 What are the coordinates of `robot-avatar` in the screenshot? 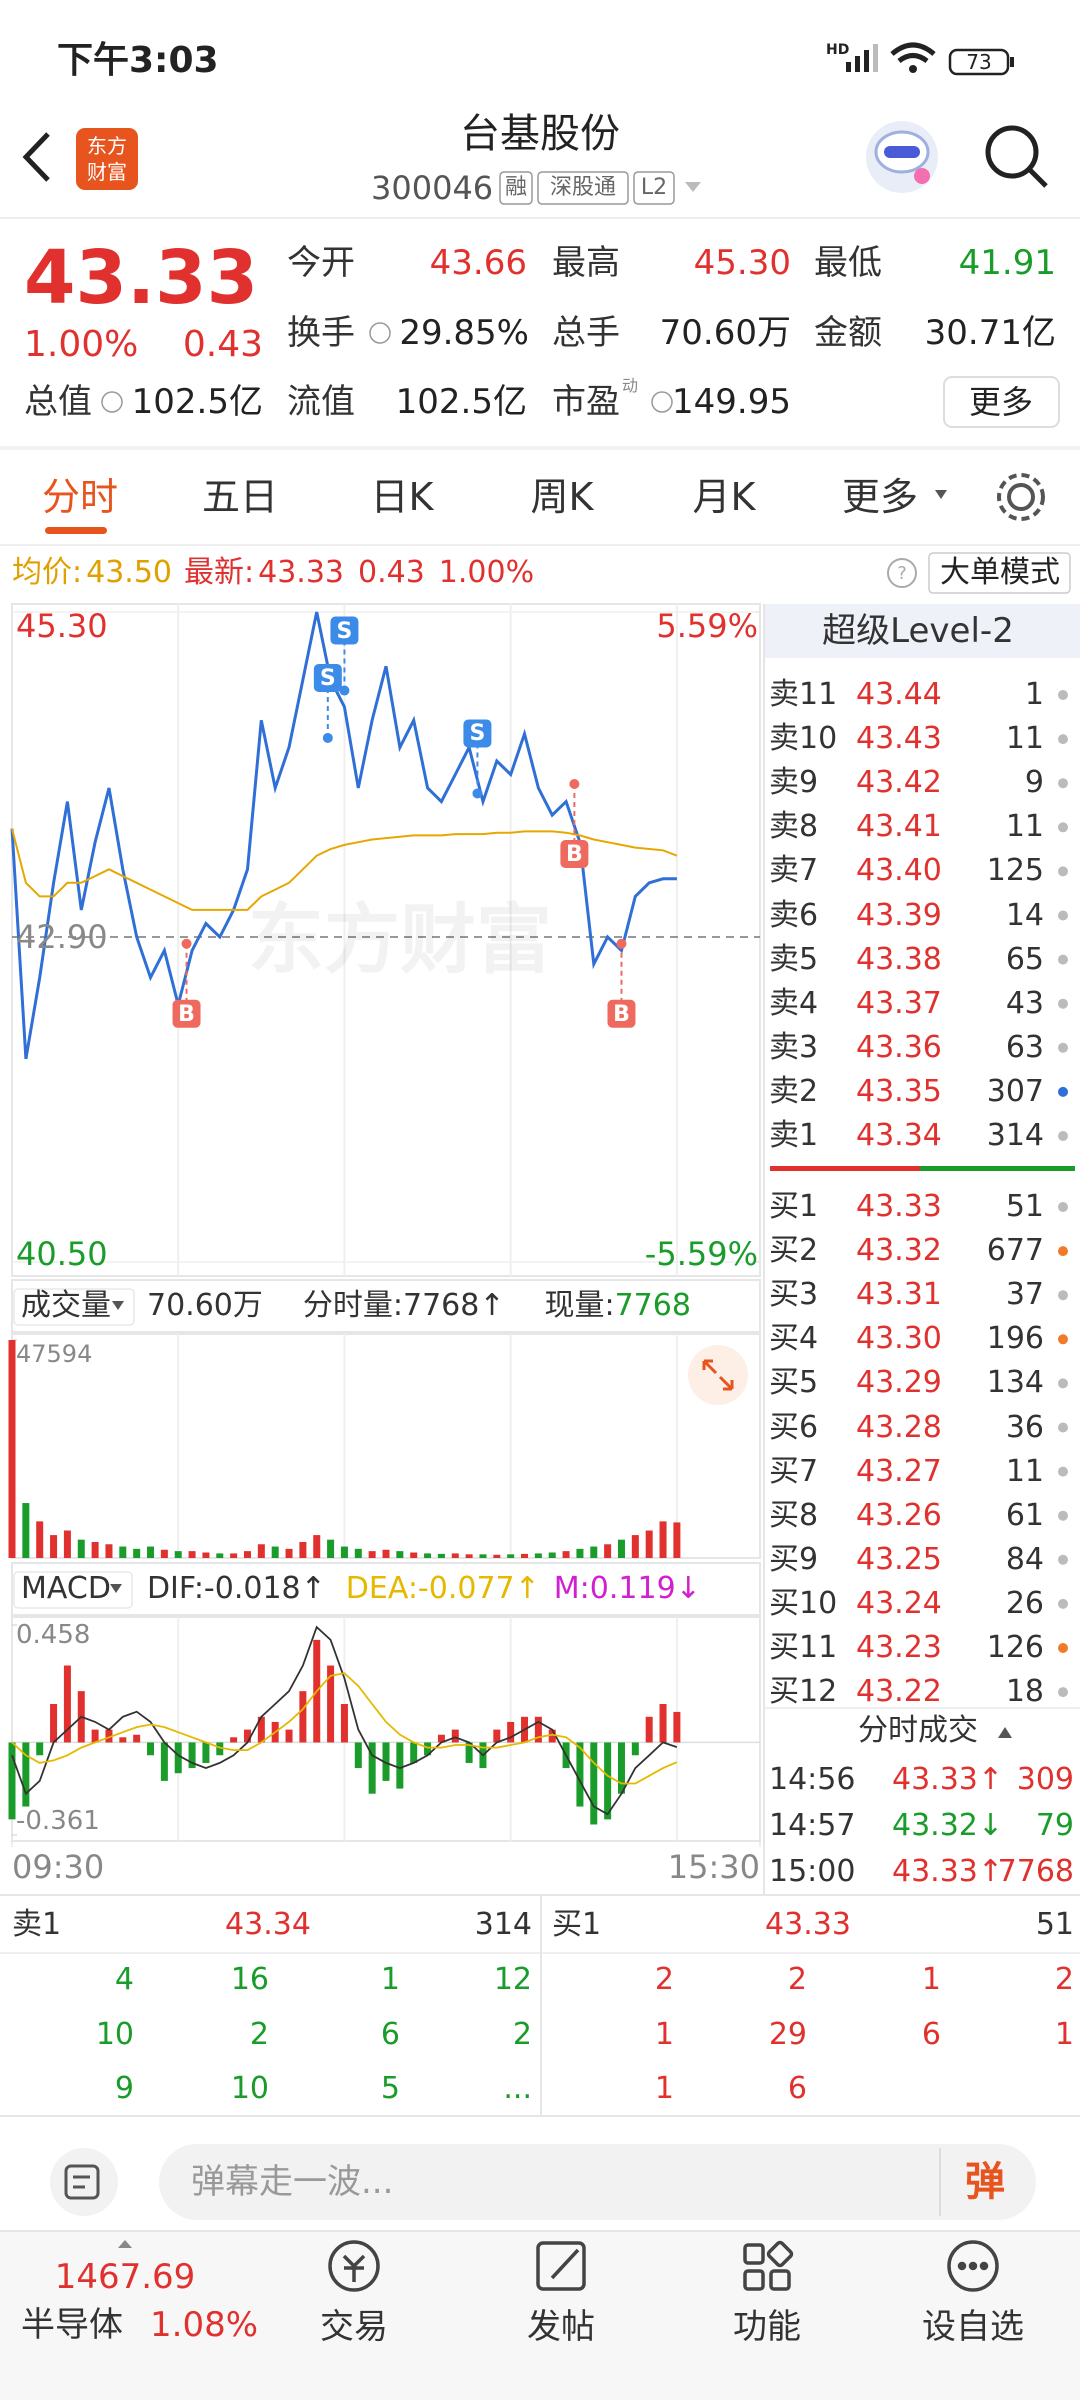 It's located at (902, 157).